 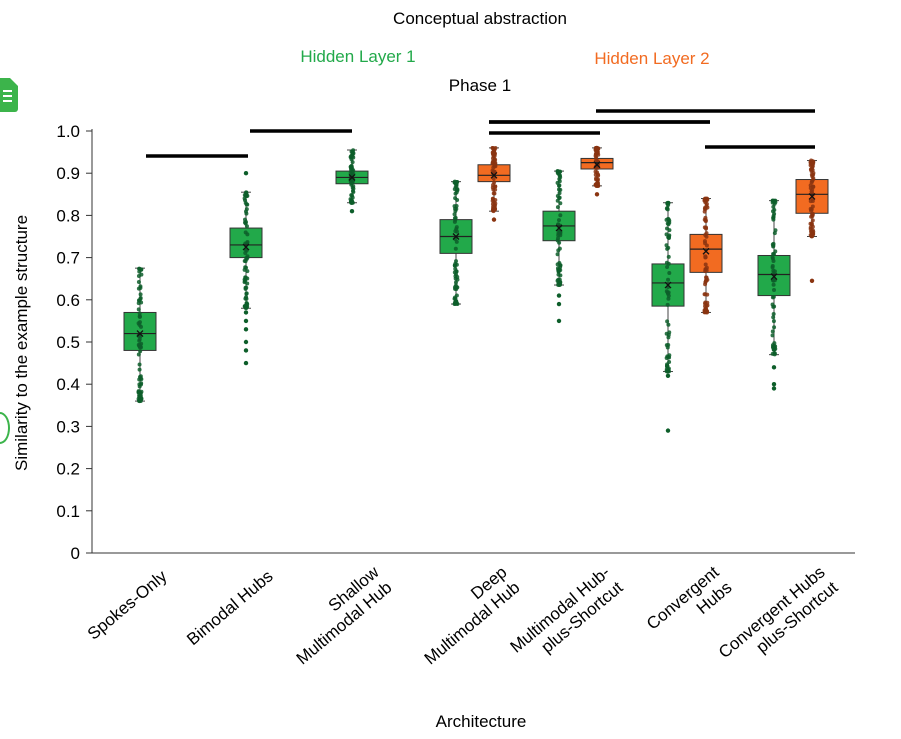 What do you see at coordinates (68, 215) in the screenshot?
I see `y-tick-label: 0.8` at bounding box center [68, 215].